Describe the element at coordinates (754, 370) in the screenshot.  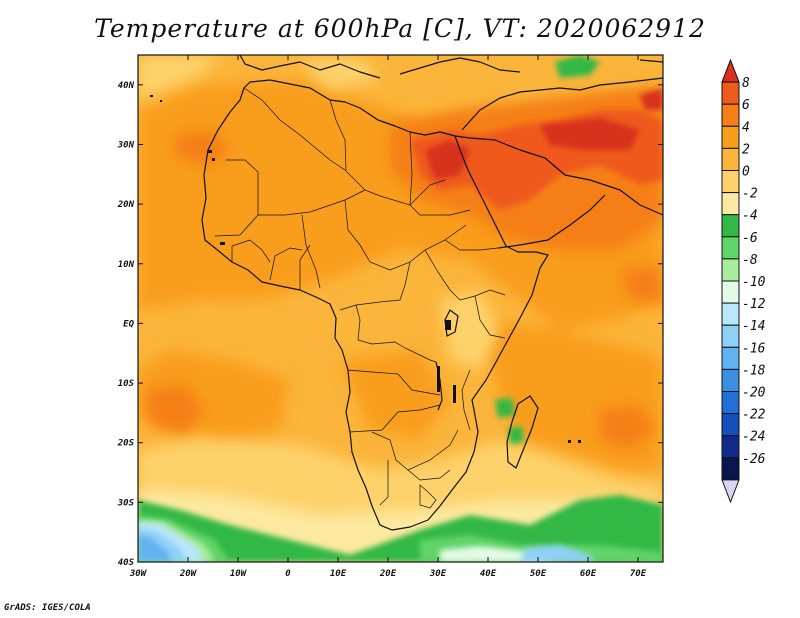
I see `colorbar-label: -18` at that location.